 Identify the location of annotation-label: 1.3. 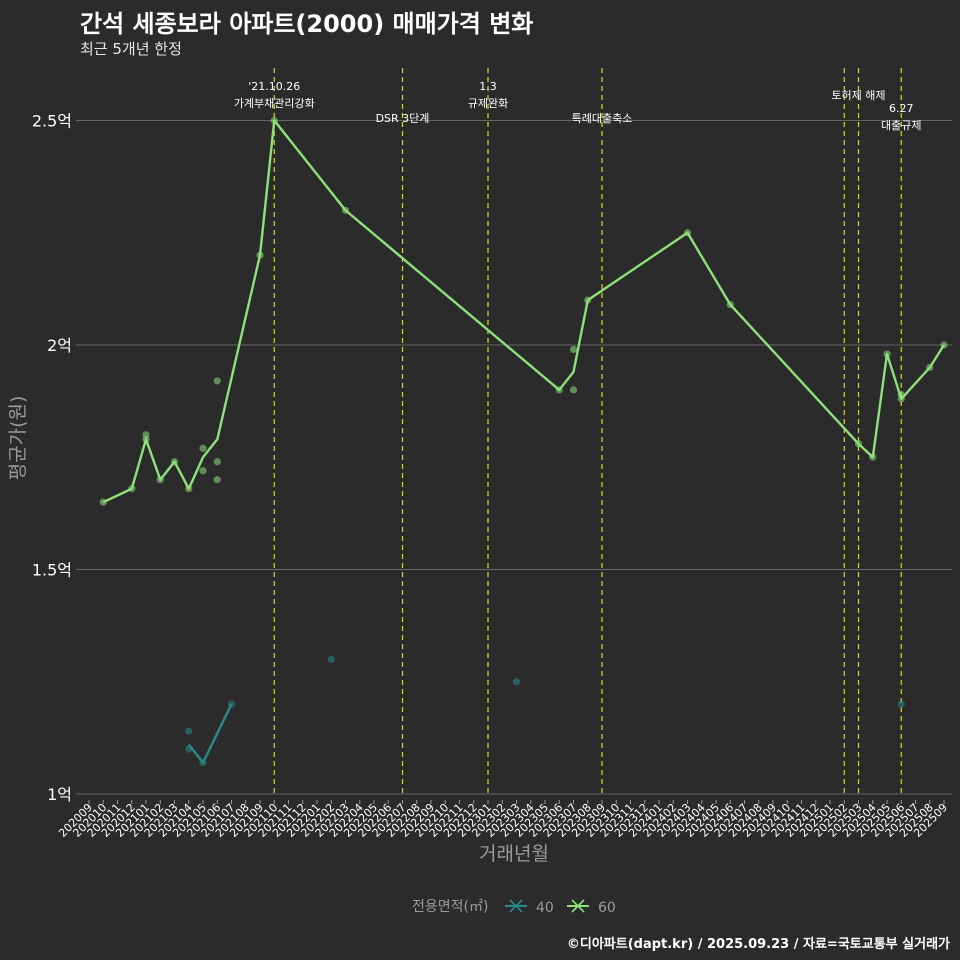
(488, 86).